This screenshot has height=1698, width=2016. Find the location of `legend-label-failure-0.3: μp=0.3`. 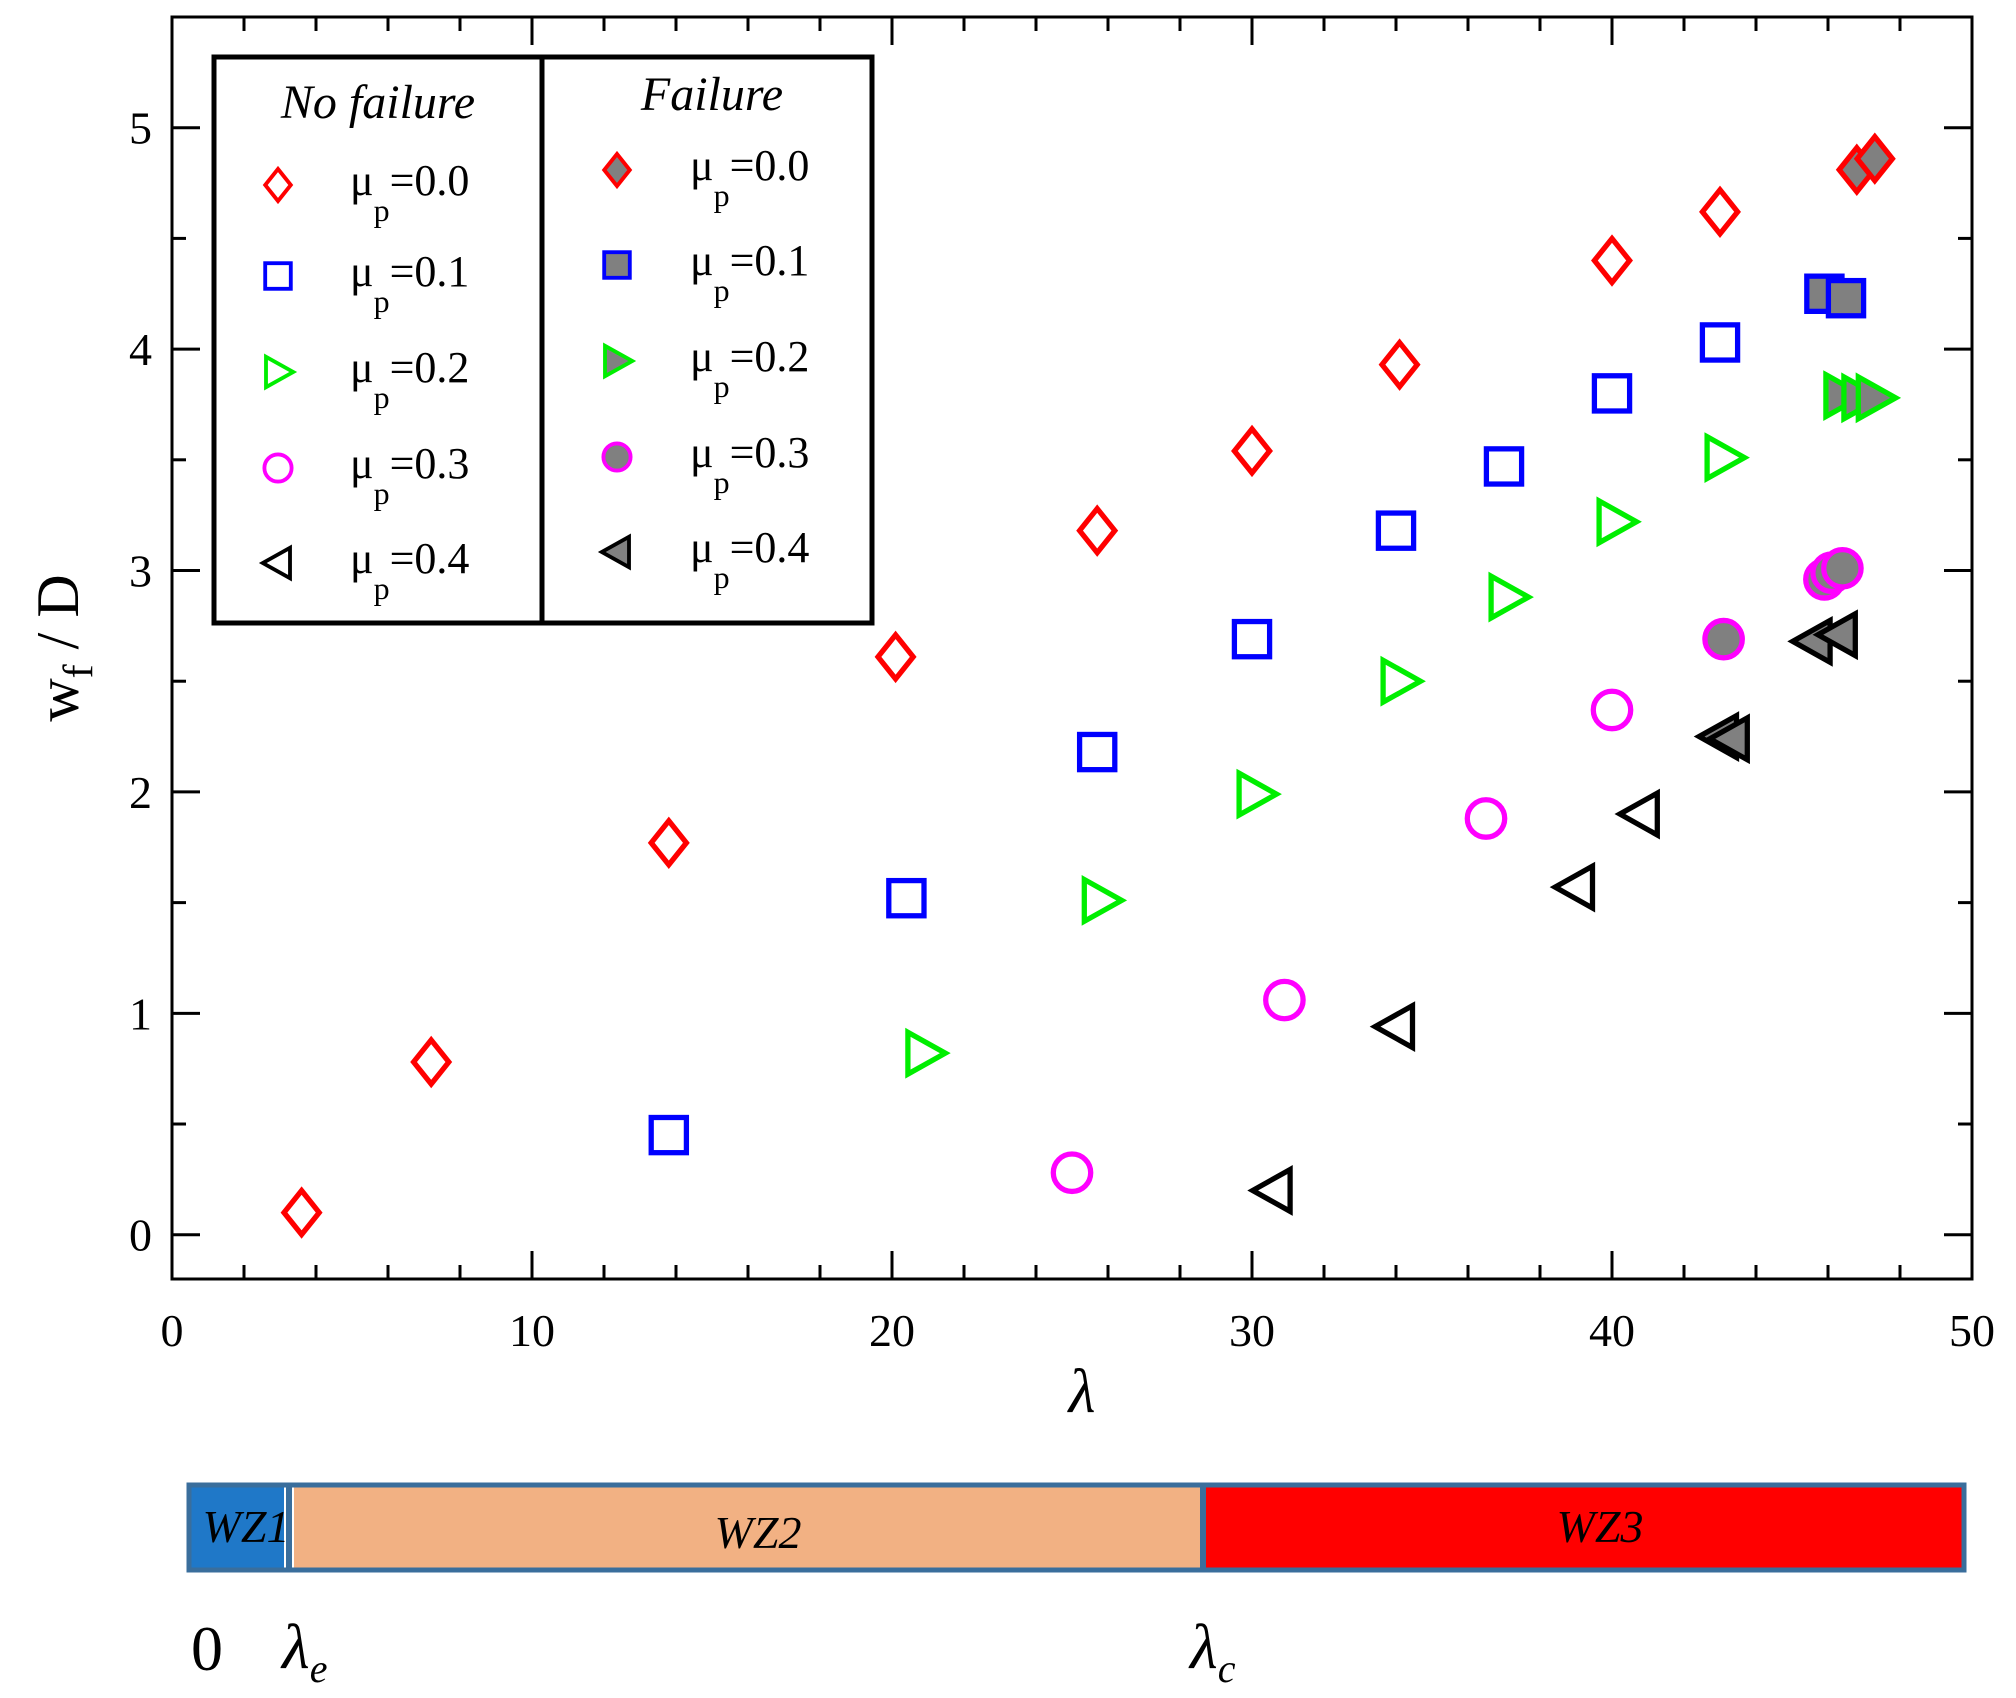

legend-label-failure-0.3: μp=0.3 is located at coordinates (749, 464).